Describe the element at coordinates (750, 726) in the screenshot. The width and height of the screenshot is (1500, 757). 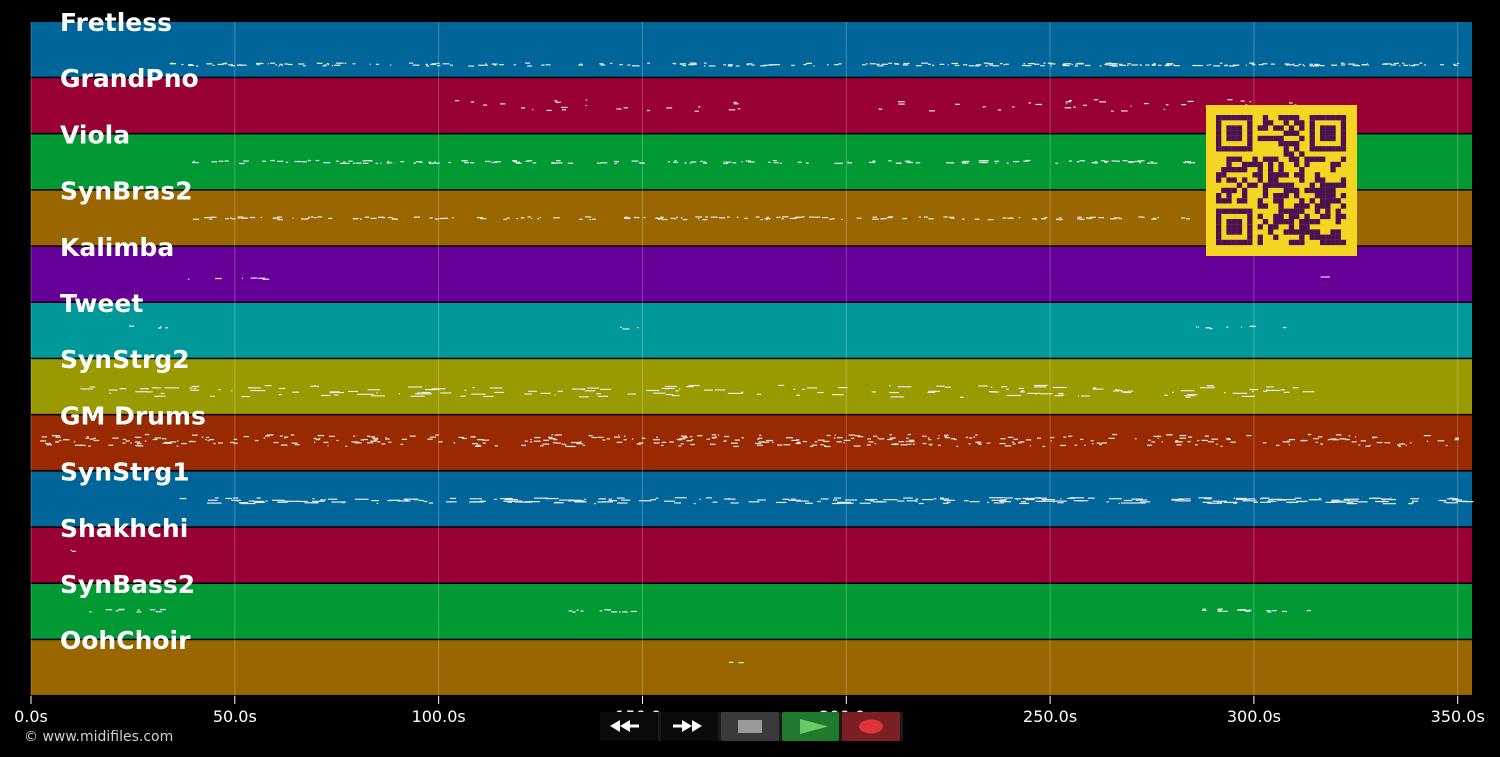
I see `stop-button` at that location.